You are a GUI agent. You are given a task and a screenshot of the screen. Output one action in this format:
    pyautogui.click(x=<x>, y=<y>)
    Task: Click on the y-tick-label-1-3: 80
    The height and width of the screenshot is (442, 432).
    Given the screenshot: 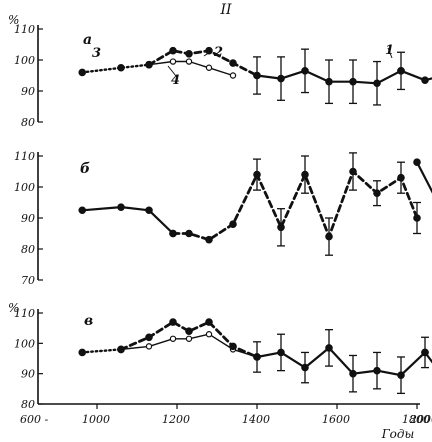 What is the action you would take?
    pyautogui.click(x=28, y=249)
    